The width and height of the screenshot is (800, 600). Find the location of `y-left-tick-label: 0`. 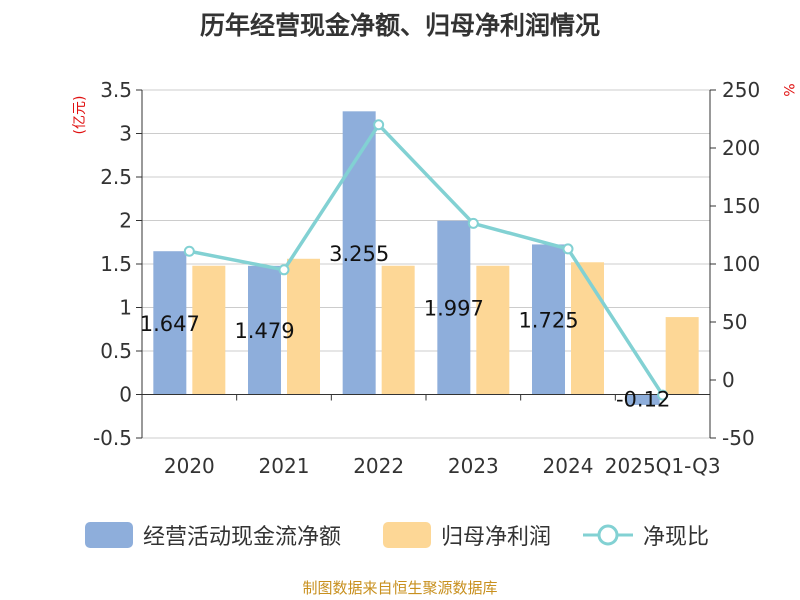

y-left-tick-label: 0 is located at coordinates (125, 395).